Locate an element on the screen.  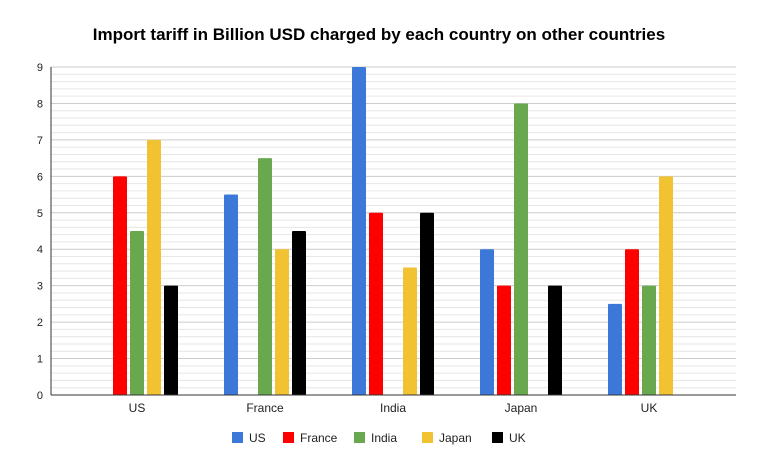
bar-japan-india is located at coordinates (410, 331).